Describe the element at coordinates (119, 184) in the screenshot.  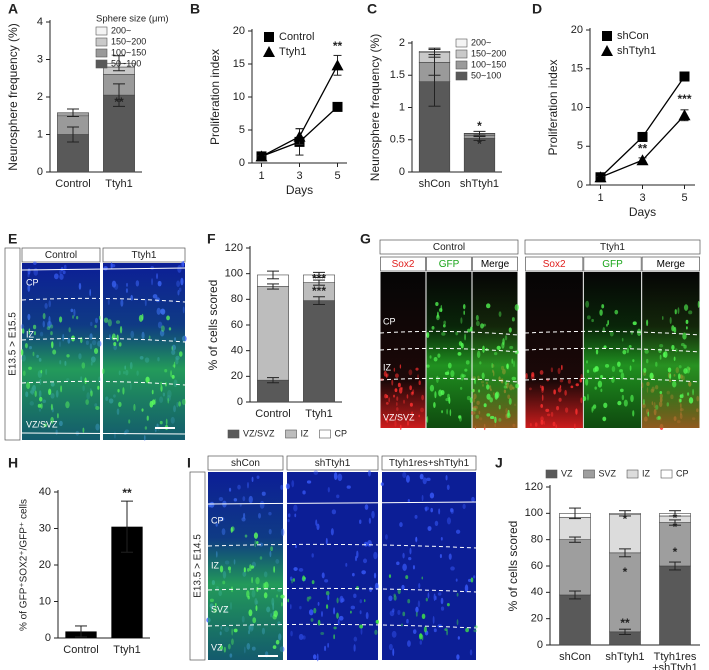
I see `x-tick-label: Ttyh1` at that location.